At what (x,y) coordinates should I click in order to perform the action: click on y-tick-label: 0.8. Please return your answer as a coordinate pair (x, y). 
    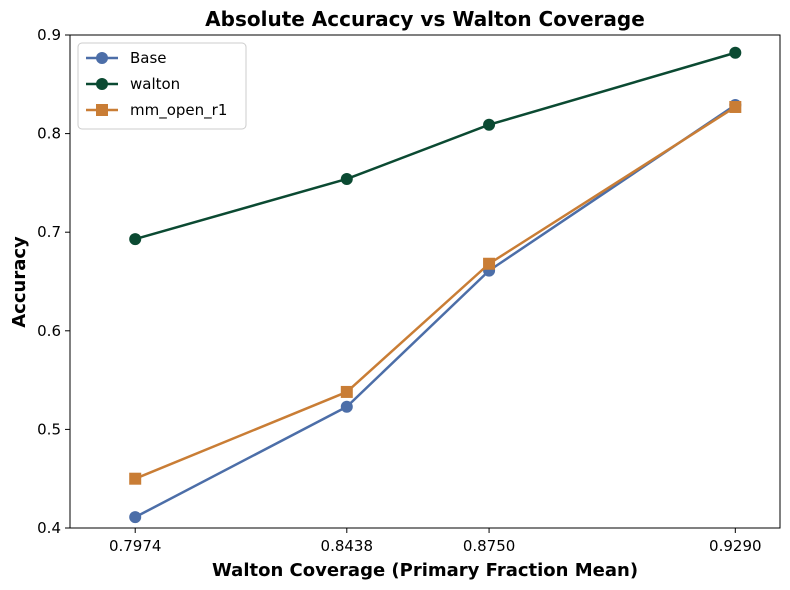
    Looking at the image, I should click on (49, 134).